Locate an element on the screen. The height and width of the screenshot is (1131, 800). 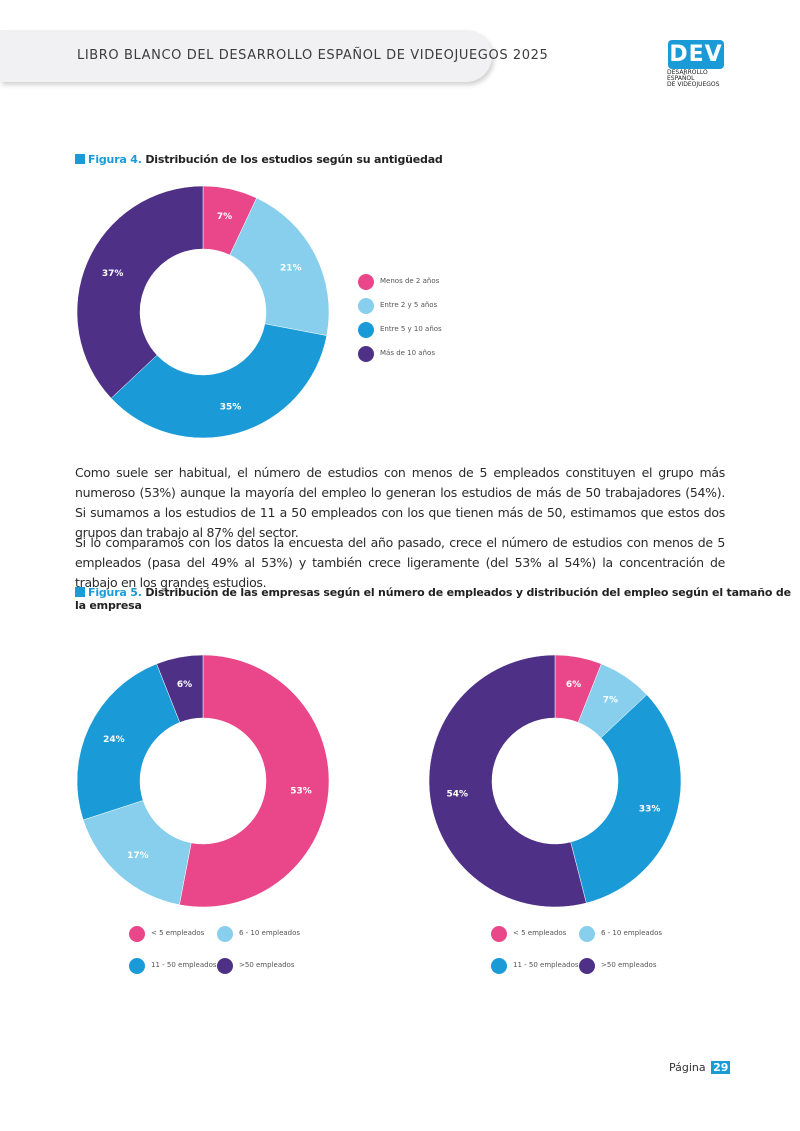
page-number: Página 29 is located at coordinates (700, 1067).